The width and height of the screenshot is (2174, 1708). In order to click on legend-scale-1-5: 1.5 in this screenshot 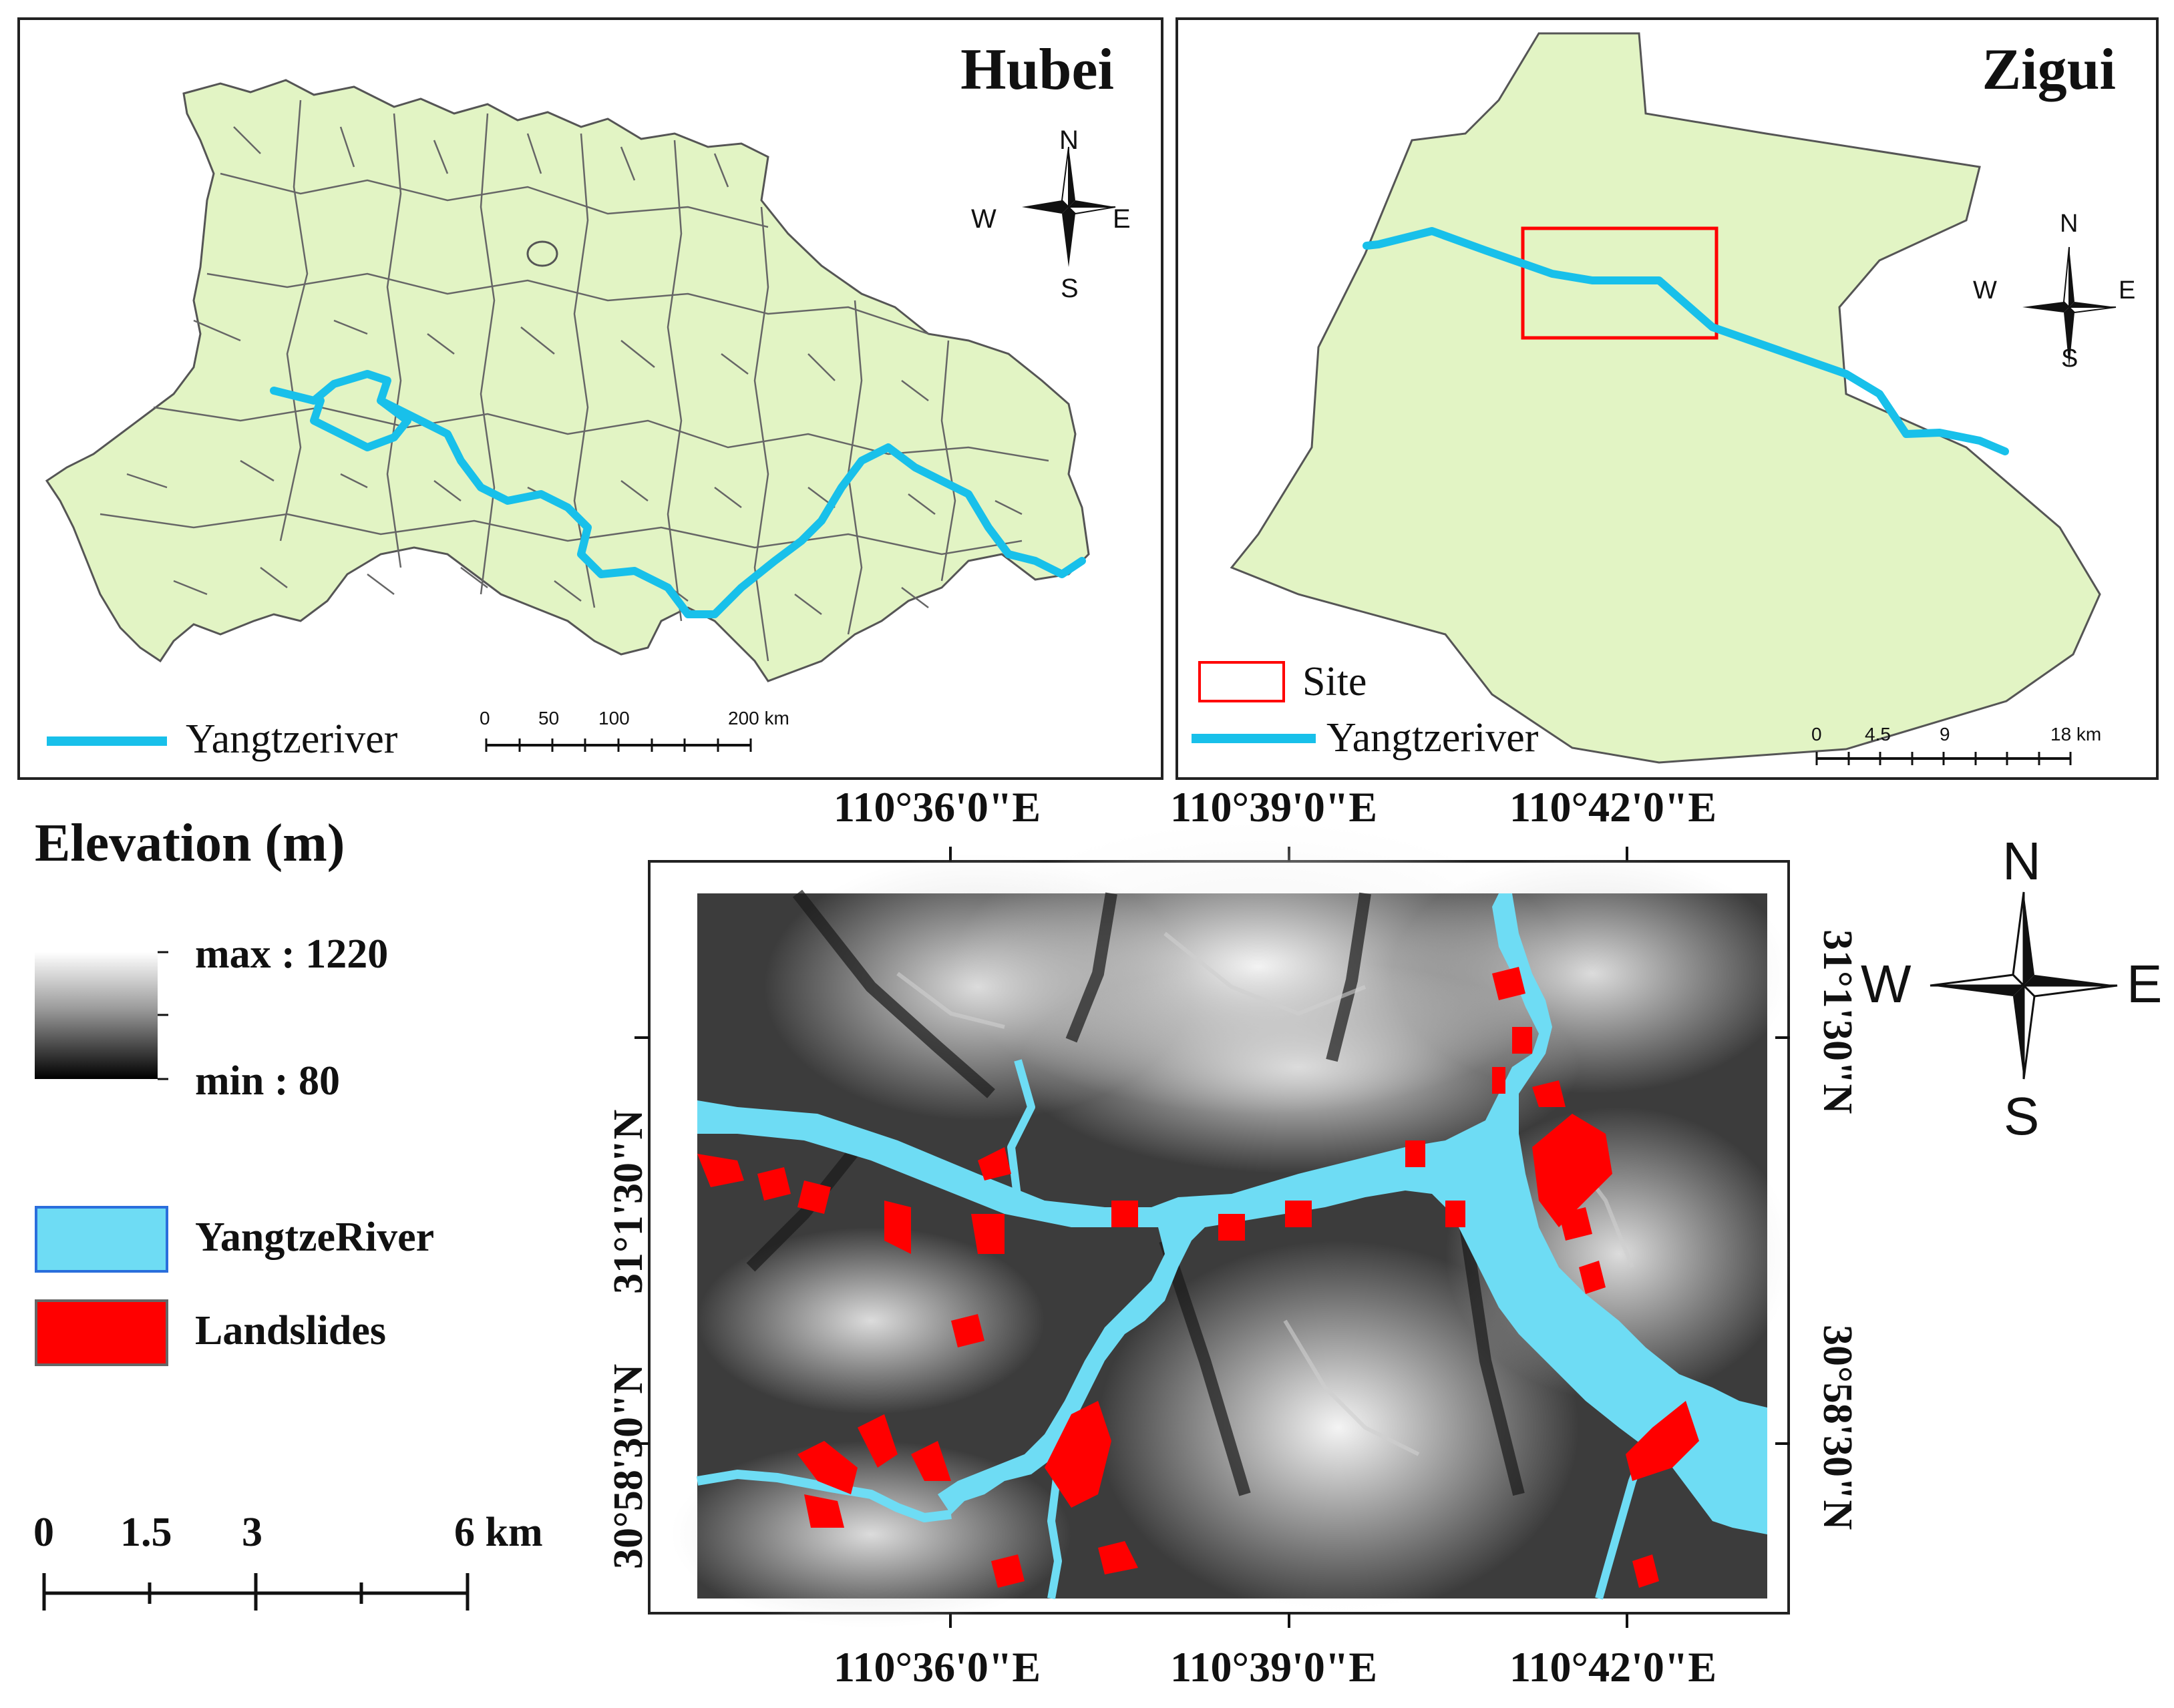, I will do `click(146, 1532)`.